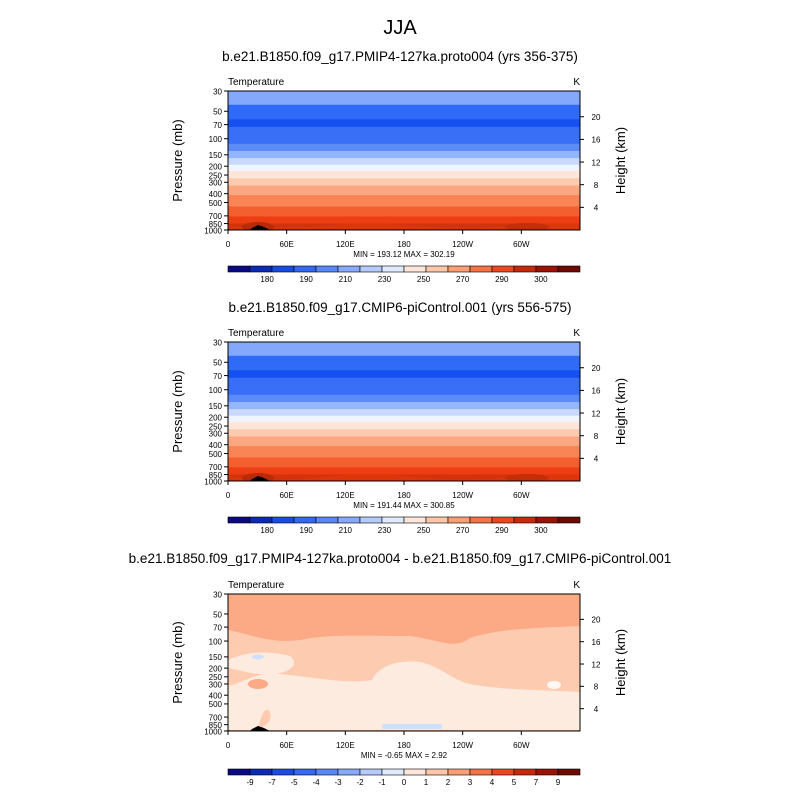  Describe the element at coordinates (404, 755) in the screenshot. I see `min-max-label: MIN = -0.65 MAX = 2.92` at that location.